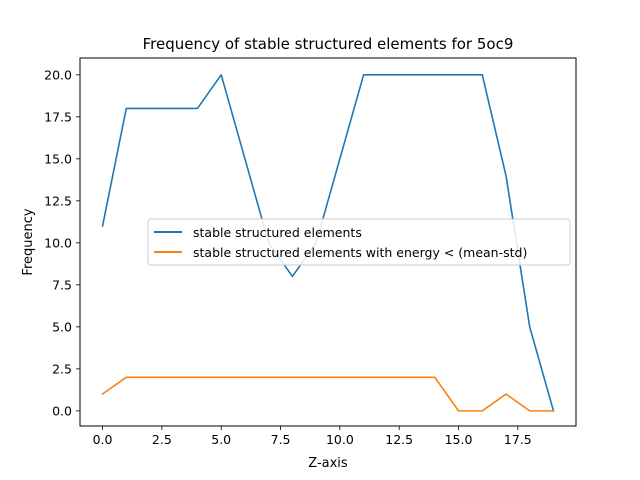 The image size is (640, 480). Describe the element at coordinates (340, 439) in the screenshot. I see `x-tick-label: 10.0` at that location.